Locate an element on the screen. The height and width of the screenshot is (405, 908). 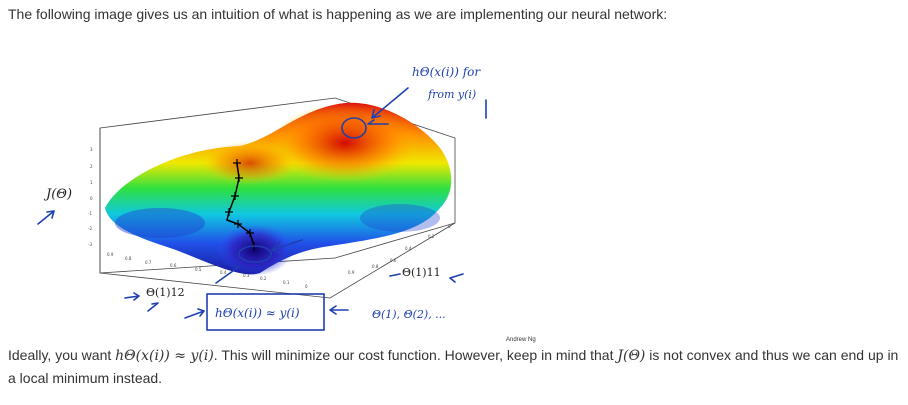
note-top-line1: hΘ(x(i)) for is located at coordinates (446, 72).